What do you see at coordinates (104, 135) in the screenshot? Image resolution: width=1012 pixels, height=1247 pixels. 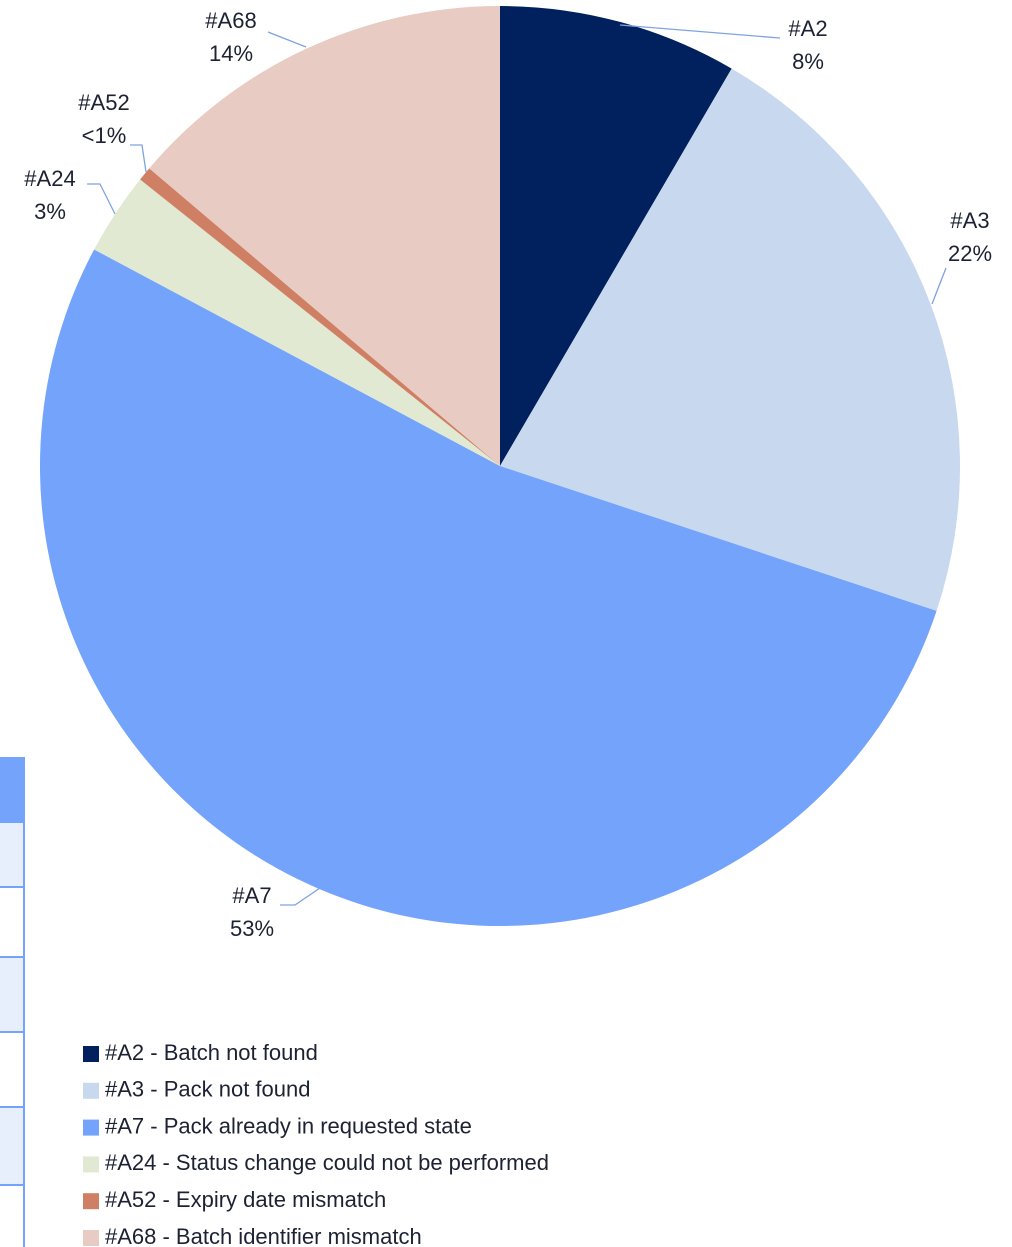 I see `slice-value-label: <1%` at bounding box center [104, 135].